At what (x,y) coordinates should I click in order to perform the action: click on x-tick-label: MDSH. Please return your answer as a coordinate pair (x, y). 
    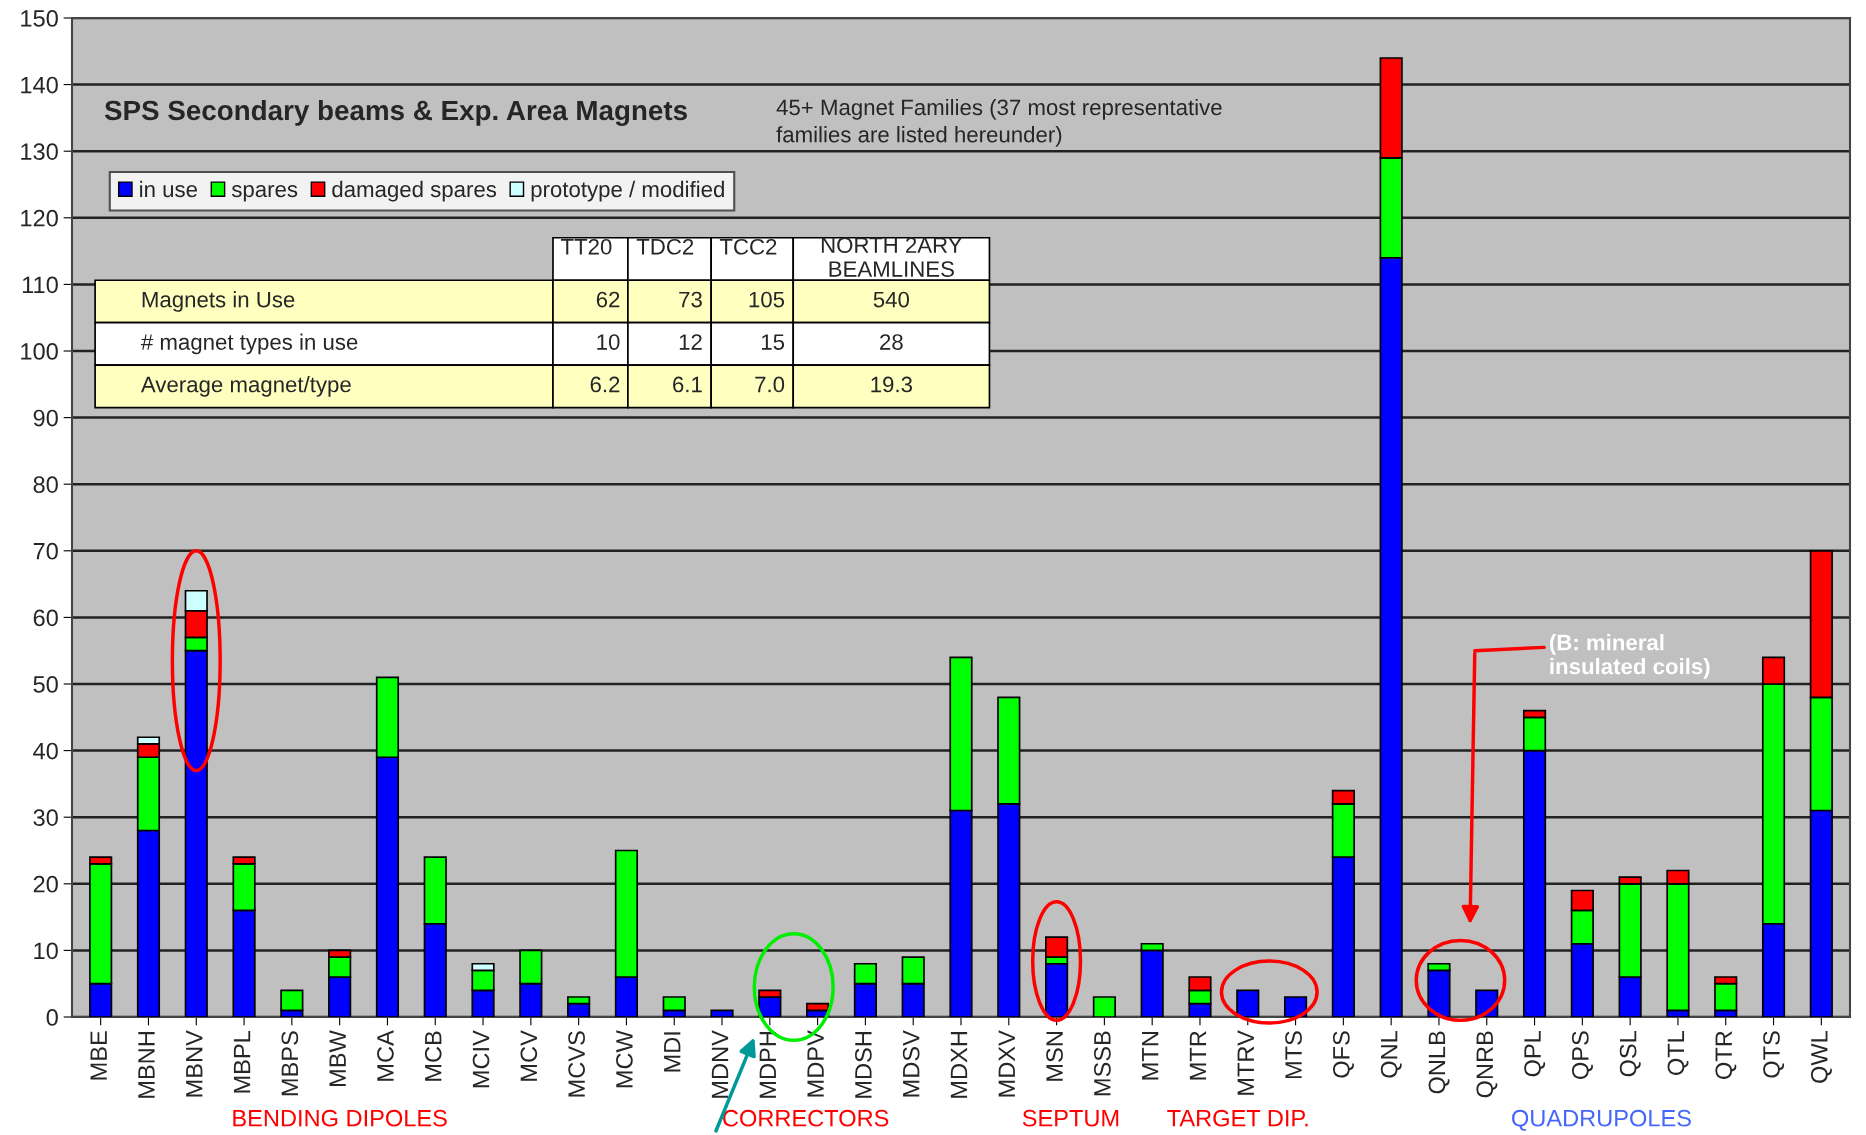
    Looking at the image, I should click on (863, 1065).